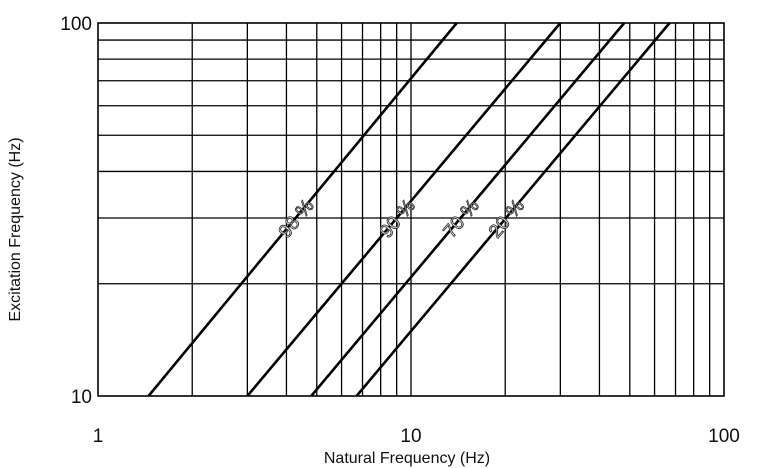  What do you see at coordinates (81, 397) in the screenshot?
I see `y-tick-label: 10` at bounding box center [81, 397].